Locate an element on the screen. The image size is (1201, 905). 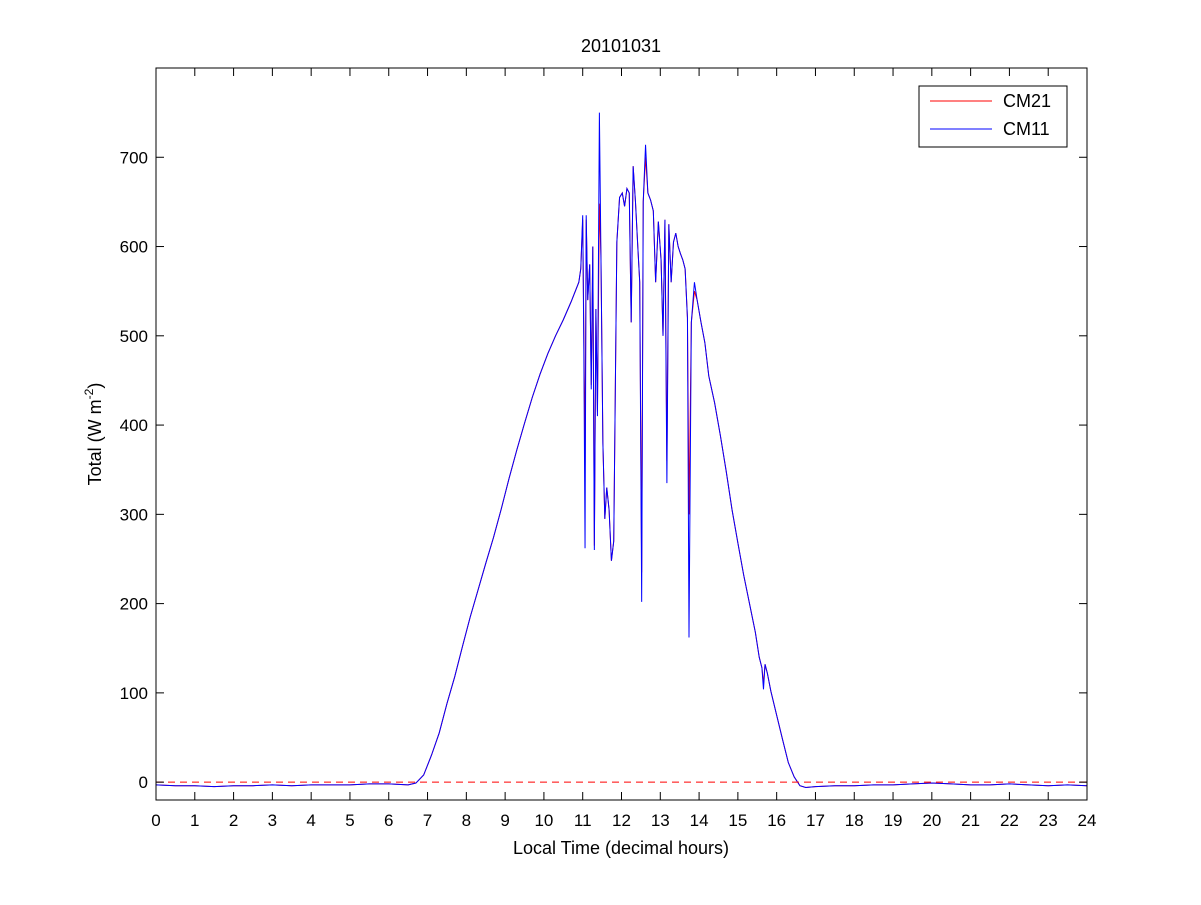
x-tick-label: 6 is located at coordinates (388, 820).